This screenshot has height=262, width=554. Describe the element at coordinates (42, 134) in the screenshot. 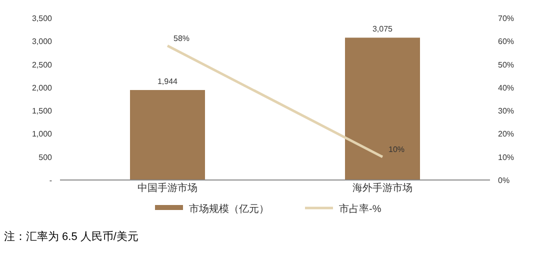

I see `y-tick-label: 1,000` at that location.